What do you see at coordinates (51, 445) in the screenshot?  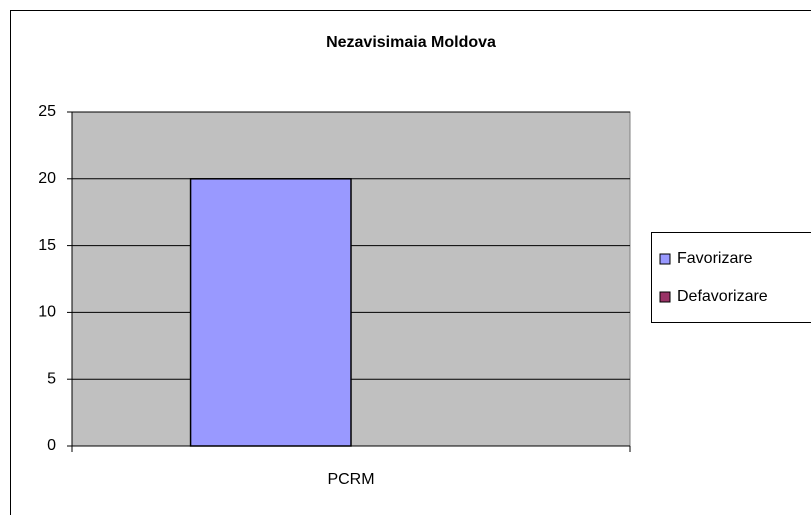 I see `y-tick-label: 0` at bounding box center [51, 445].